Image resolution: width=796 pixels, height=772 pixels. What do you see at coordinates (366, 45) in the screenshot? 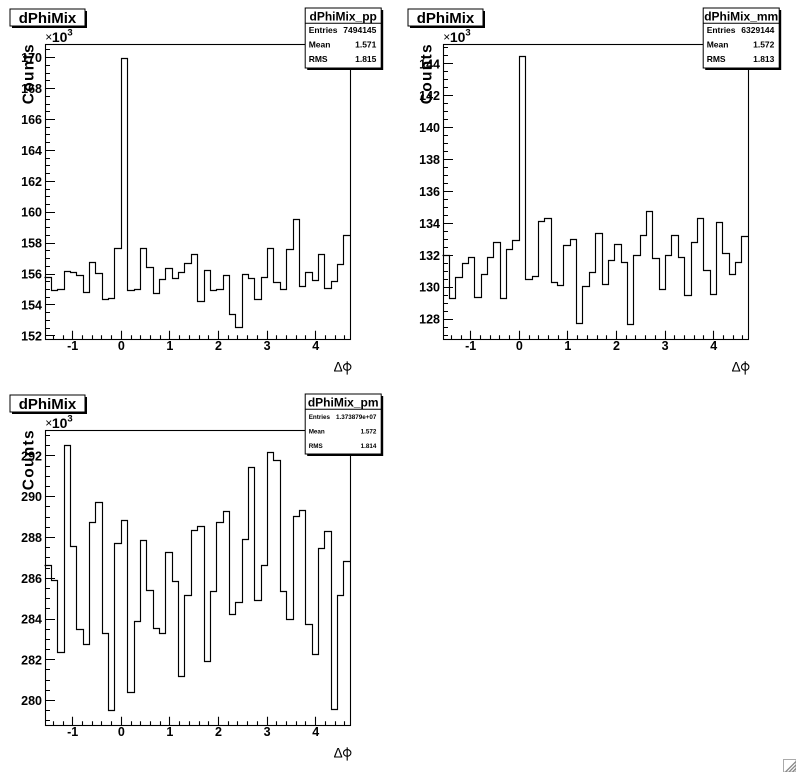
I see `svg-text: 1.571` at bounding box center [366, 45].